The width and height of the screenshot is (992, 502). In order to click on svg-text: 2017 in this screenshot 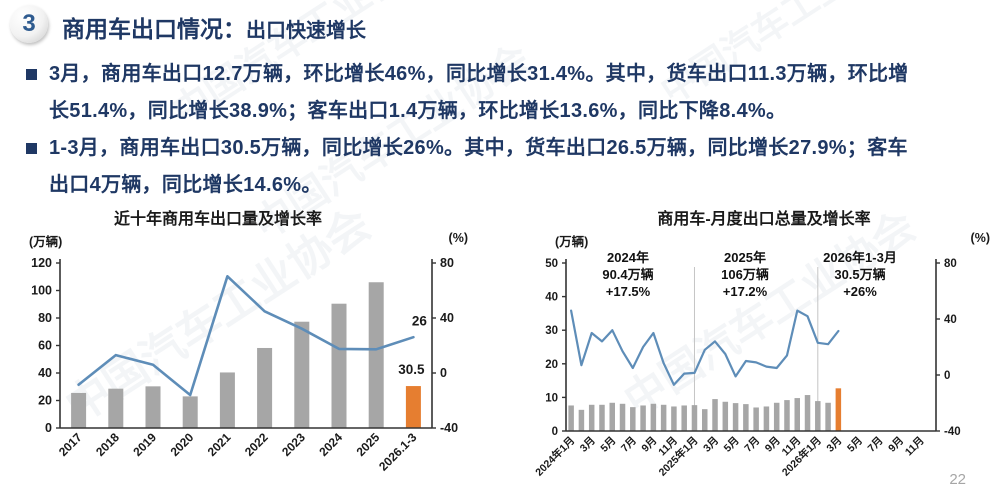, I will do `click(70, 444)`.